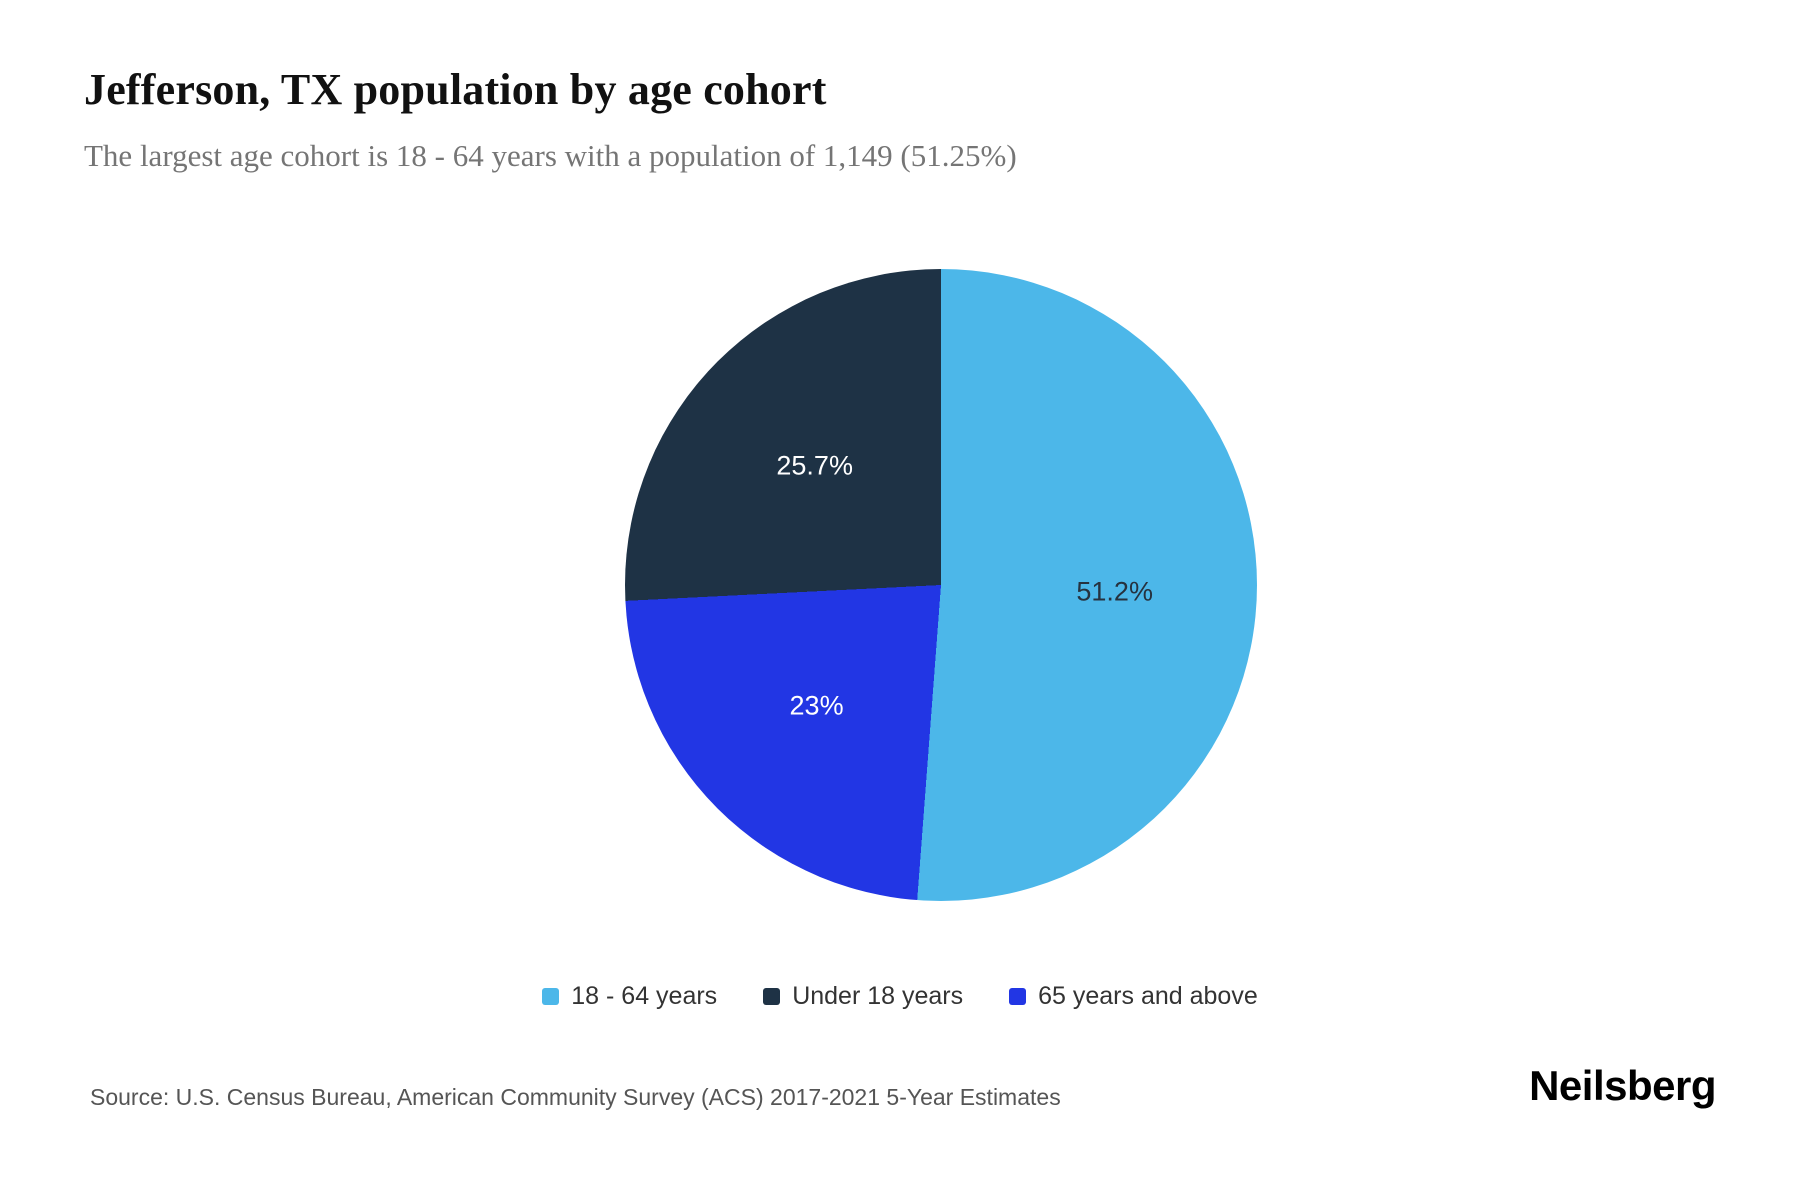  What do you see at coordinates (816, 705) in the screenshot?
I see `slice-label-1: 23%` at bounding box center [816, 705].